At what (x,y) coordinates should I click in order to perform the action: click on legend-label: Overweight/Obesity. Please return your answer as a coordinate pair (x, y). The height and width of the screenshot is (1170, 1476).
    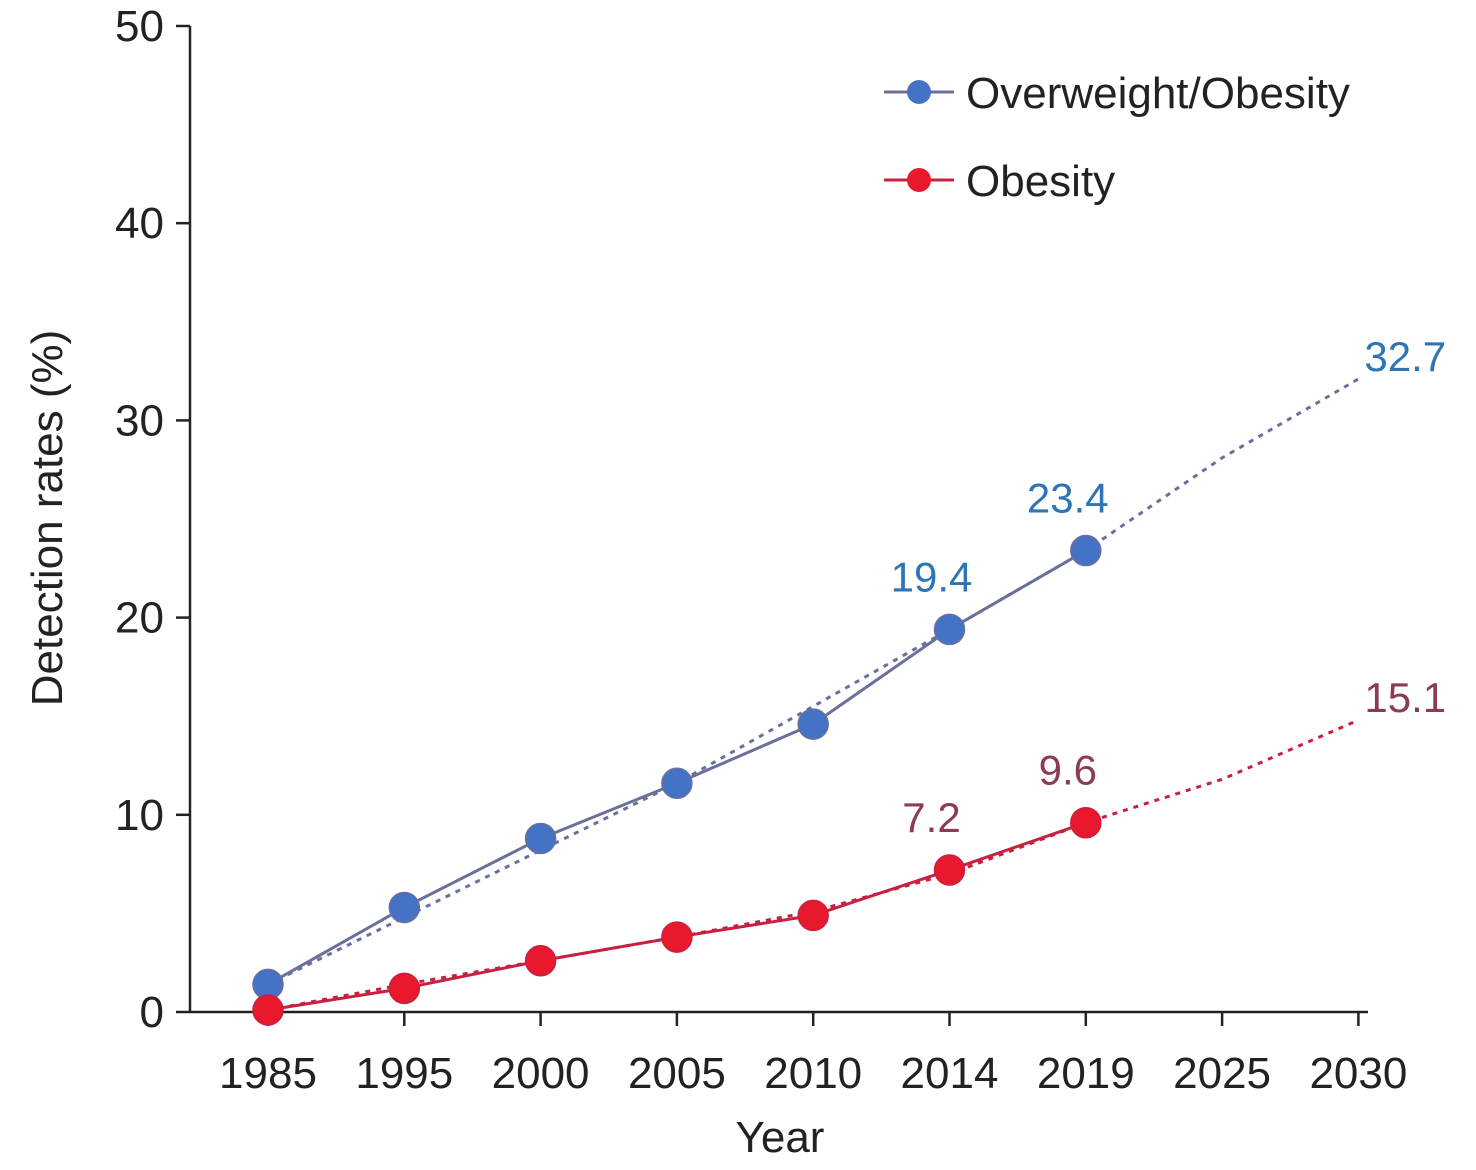
    Looking at the image, I should click on (1158, 93).